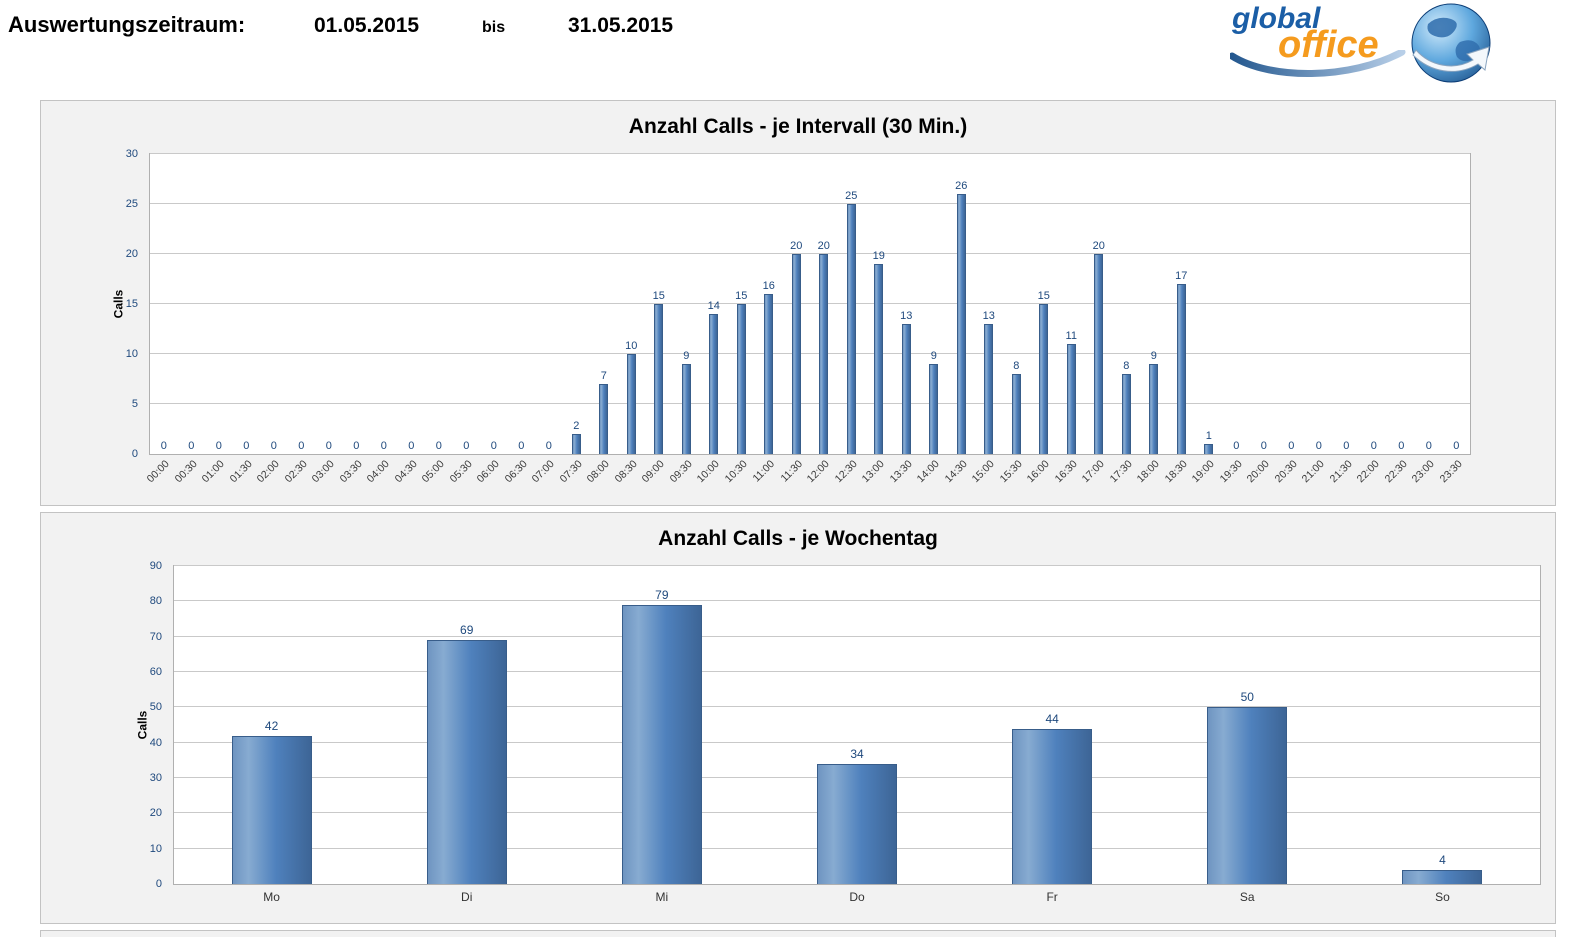 Image resolution: width=1596 pixels, height=938 pixels. What do you see at coordinates (155, 636) in the screenshot?
I see `y-tick-label: 70` at bounding box center [155, 636].